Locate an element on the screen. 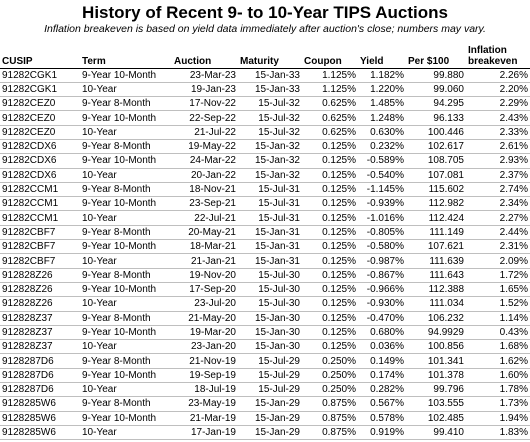 The height and width of the screenshot is (442, 530). breakeven-cell: 0.43% is located at coordinates (498, 333).